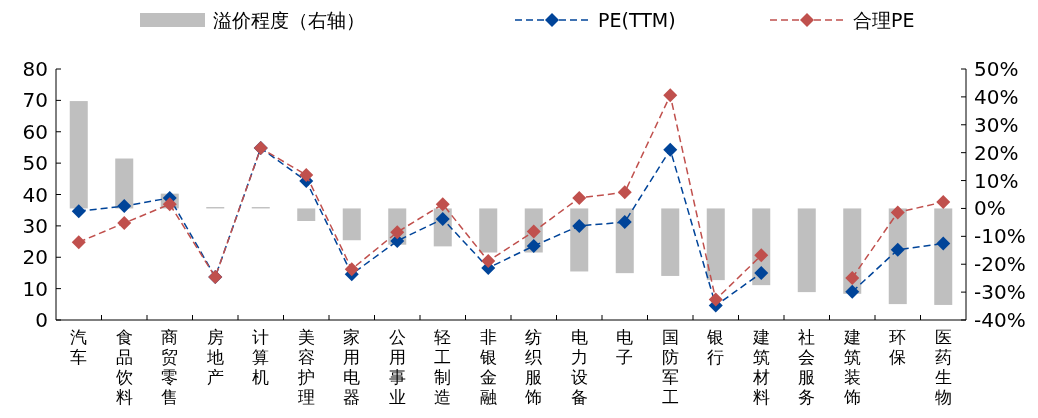  I want to click on y2-tick-label: 30%, so click(996, 124).